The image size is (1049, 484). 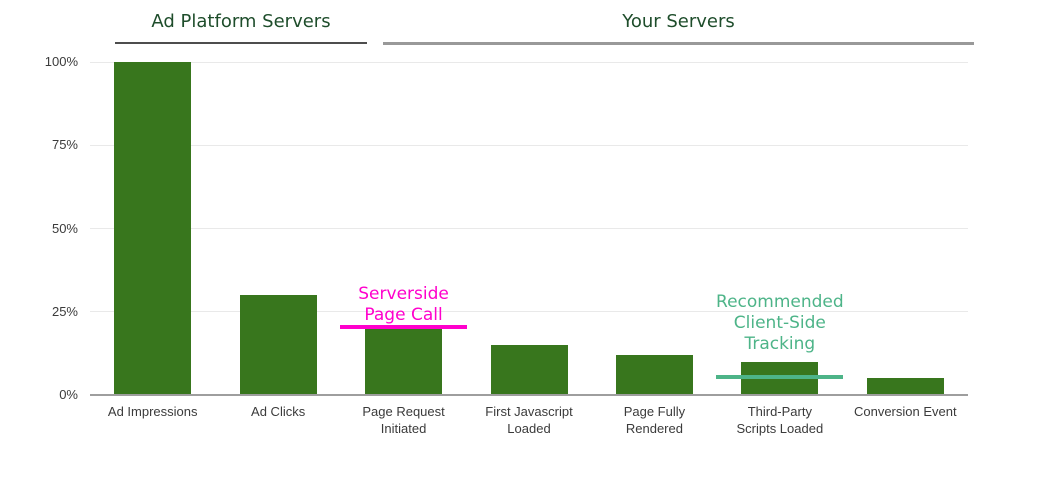 What do you see at coordinates (403, 304) in the screenshot?
I see `annotation-label: Serverside Page Call` at bounding box center [403, 304].